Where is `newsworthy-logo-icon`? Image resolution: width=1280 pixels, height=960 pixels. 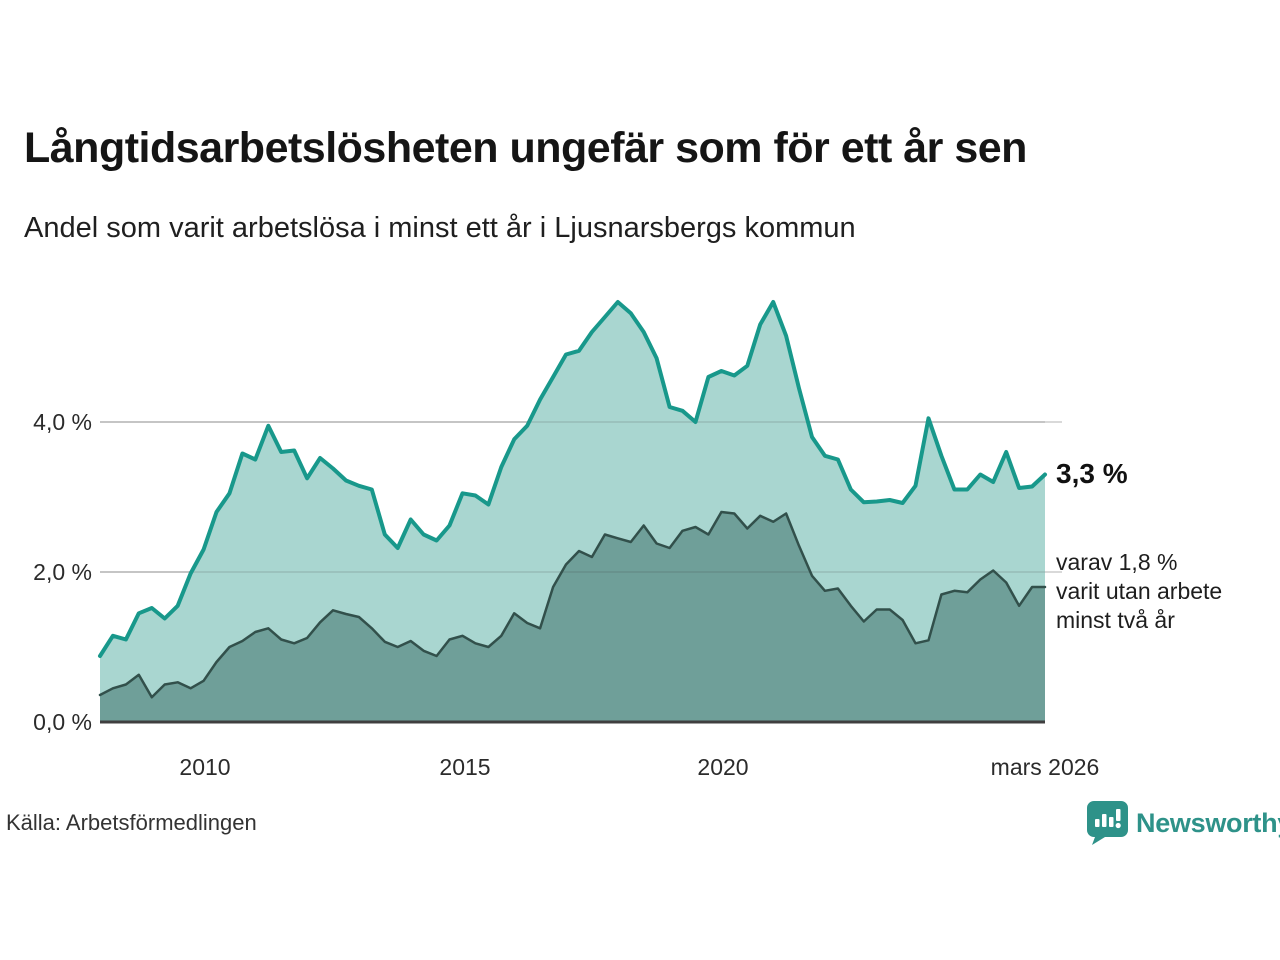
newsworthy-logo-icon is located at coordinates (1107, 823).